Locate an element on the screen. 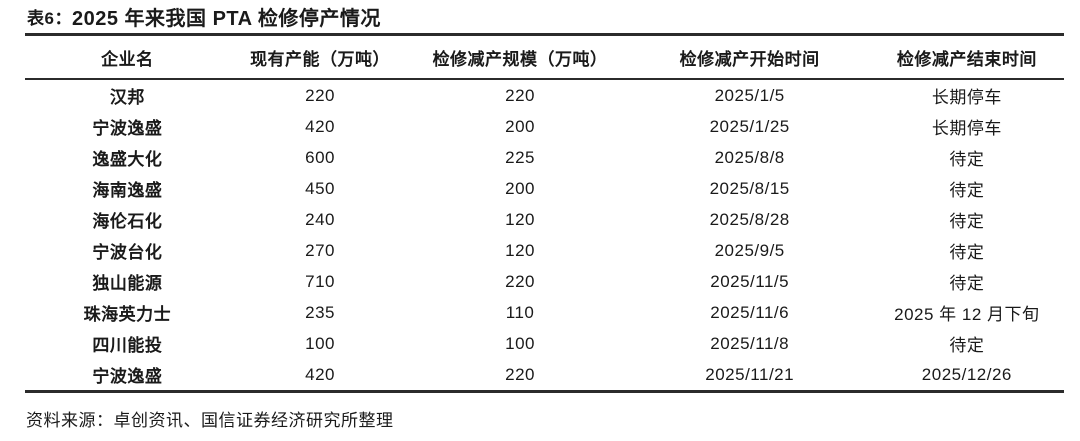  start-date-cell: 2025/11/21 is located at coordinates (750, 374).